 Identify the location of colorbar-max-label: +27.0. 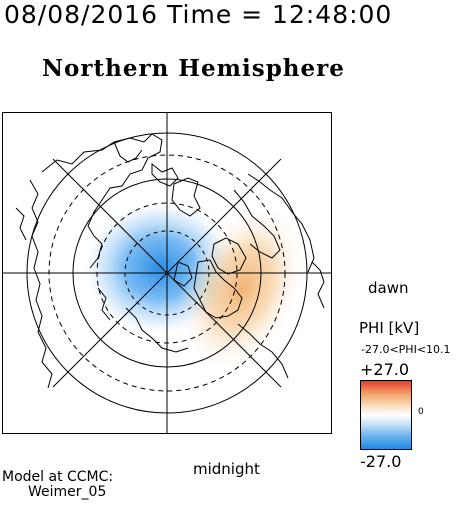
(385, 369).